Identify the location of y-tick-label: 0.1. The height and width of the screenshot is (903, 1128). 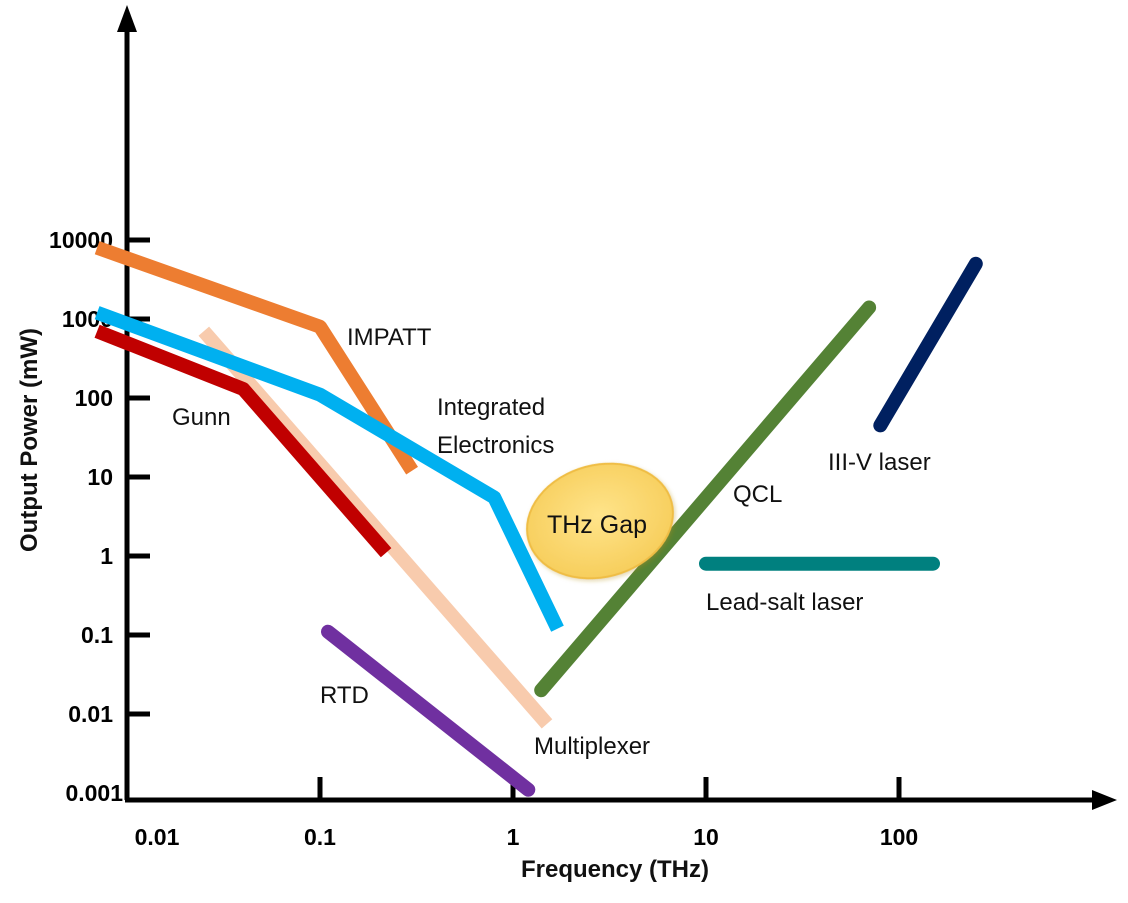
(97, 635).